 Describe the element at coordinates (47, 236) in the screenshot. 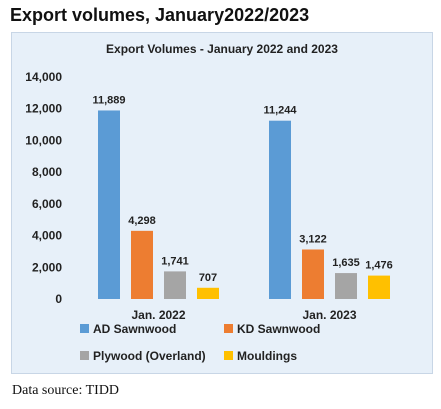

I see `y-tick-label: 4,000` at that location.